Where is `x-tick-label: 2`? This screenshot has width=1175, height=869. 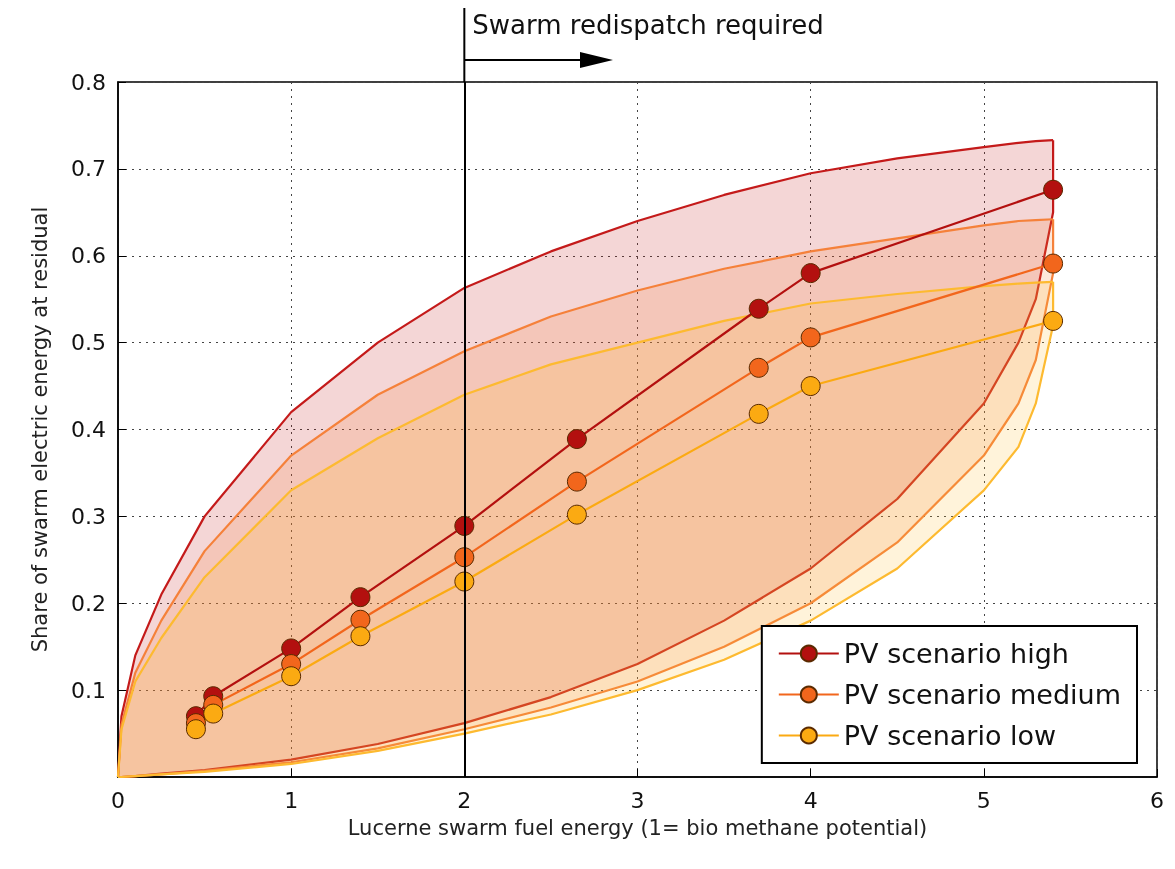 x-tick-label: 2 is located at coordinates (464, 800).